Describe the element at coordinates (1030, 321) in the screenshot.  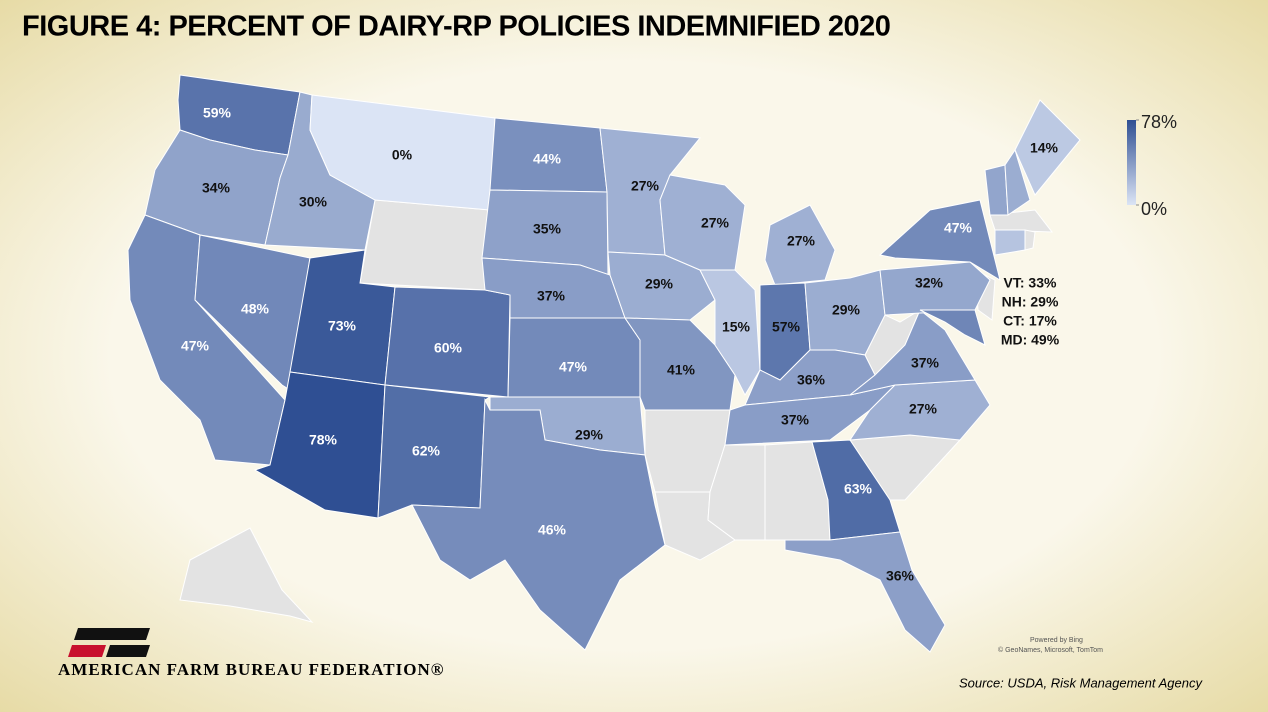
I see `inset-label: CT: 17%` at that location.